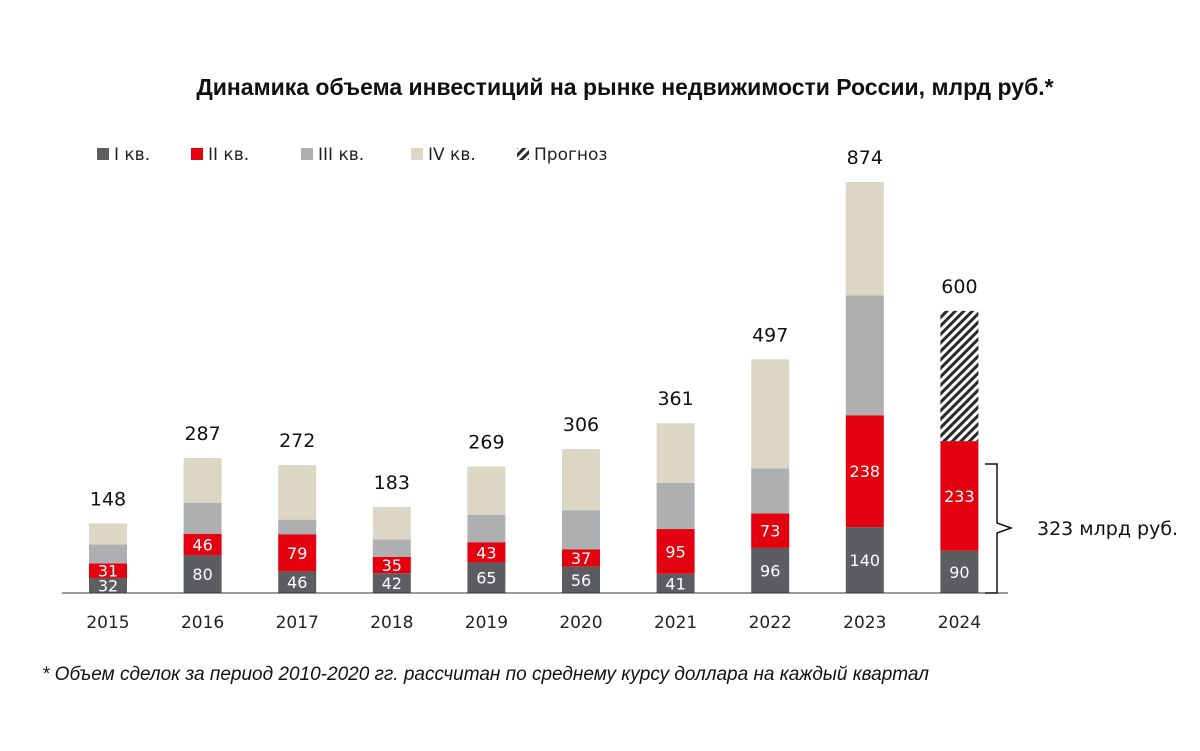 The width and height of the screenshot is (1200, 751). Describe the element at coordinates (486, 623) in the screenshot. I see `x-tick-label: 2019` at that location.